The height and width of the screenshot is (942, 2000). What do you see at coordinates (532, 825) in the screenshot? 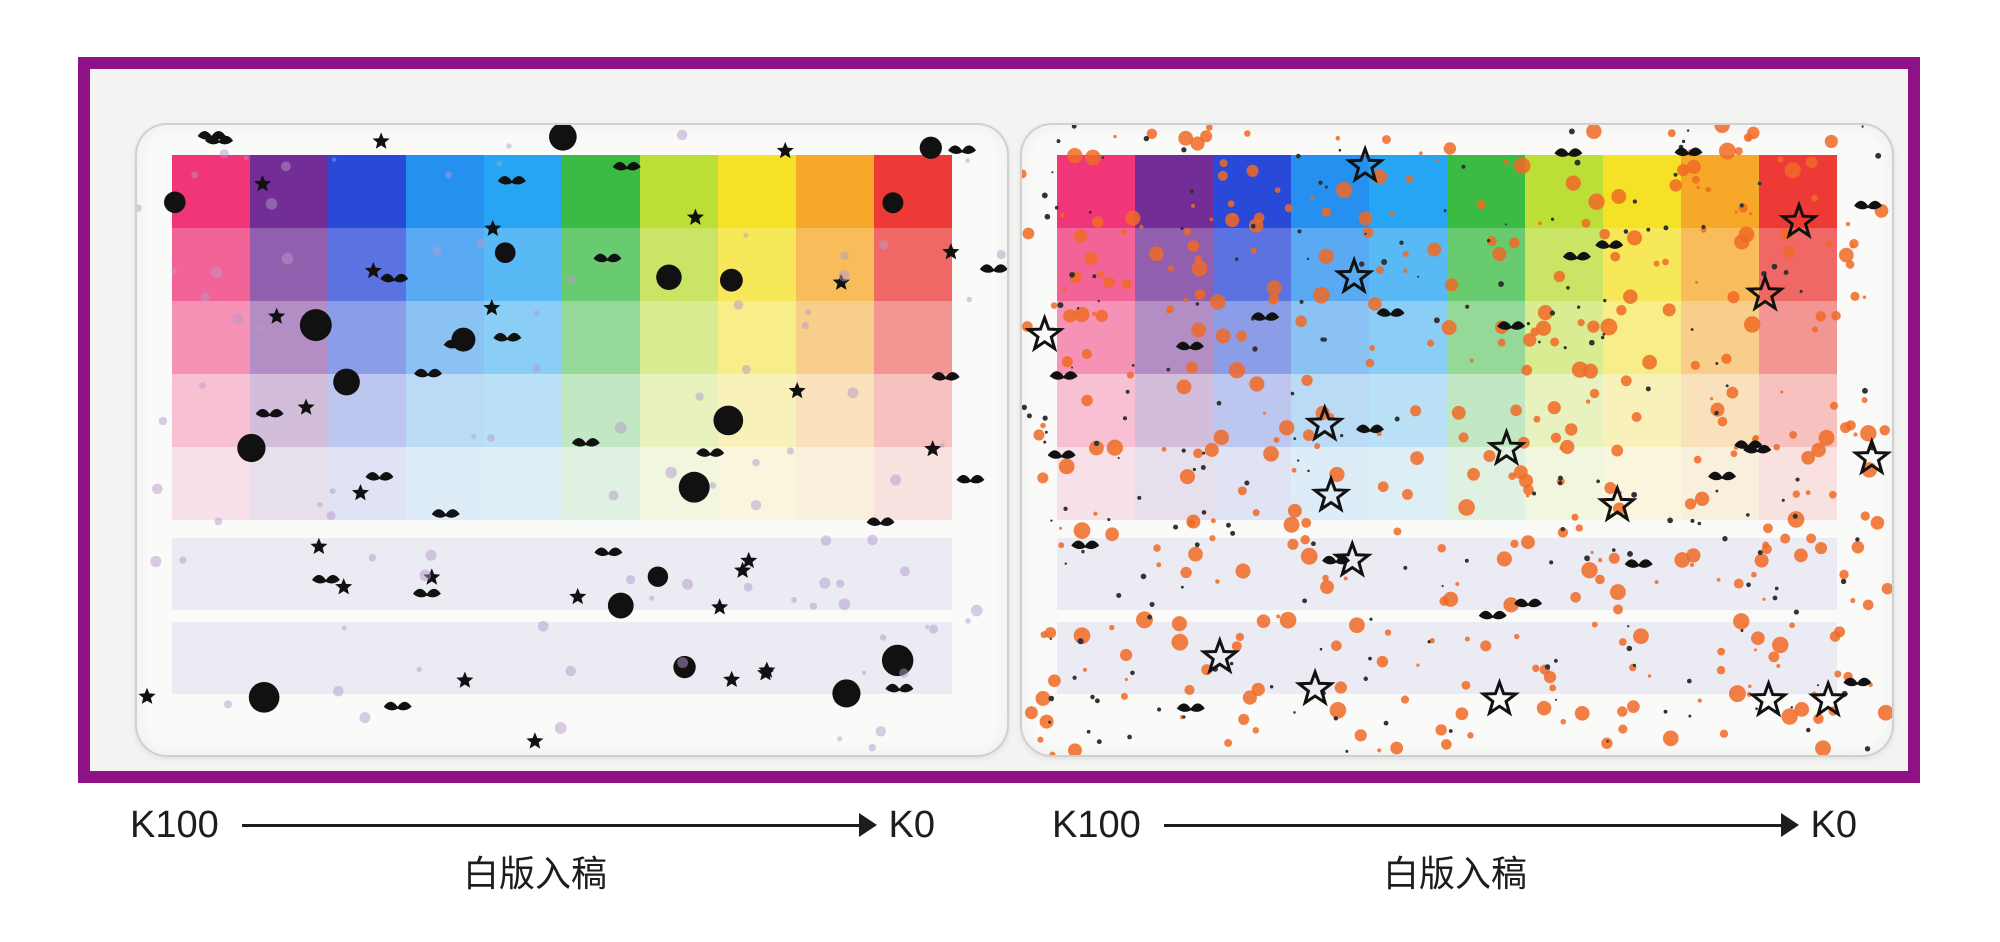
I see `k-scale-left: K100 K0` at bounding box center [532, 825].